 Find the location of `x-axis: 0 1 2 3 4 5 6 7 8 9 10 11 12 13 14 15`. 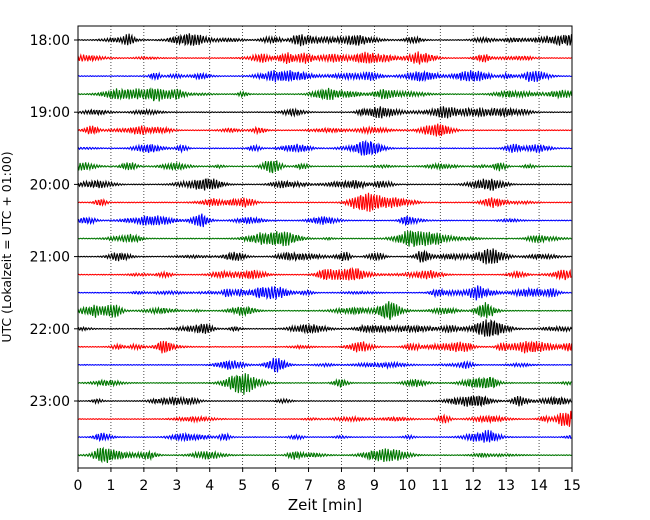

x-axis: 0 1 2 3 4 5 6 7 8 9 10 11 12 13 14 15 is located at coordinates (327, 481).